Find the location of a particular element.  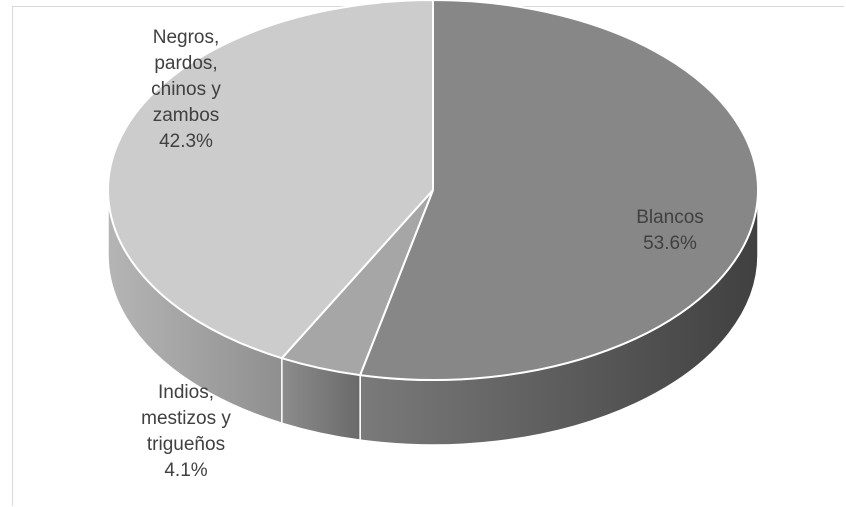

slice-label-line: mestizos y is located at coordinates (186, 418).